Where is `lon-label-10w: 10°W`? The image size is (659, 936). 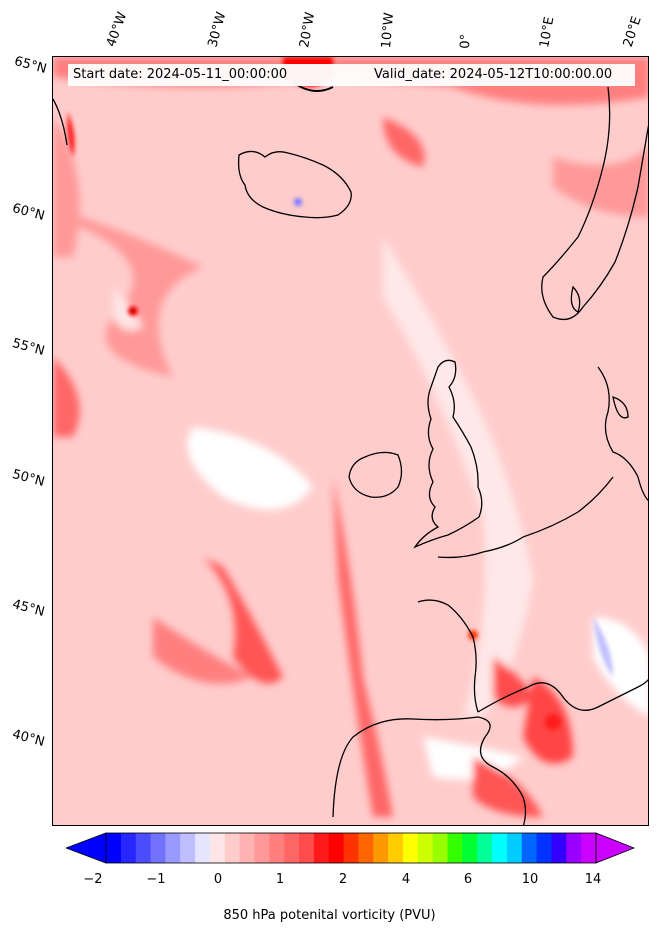 lon-label-10w: 10°W is located at coordinates (388, 30).